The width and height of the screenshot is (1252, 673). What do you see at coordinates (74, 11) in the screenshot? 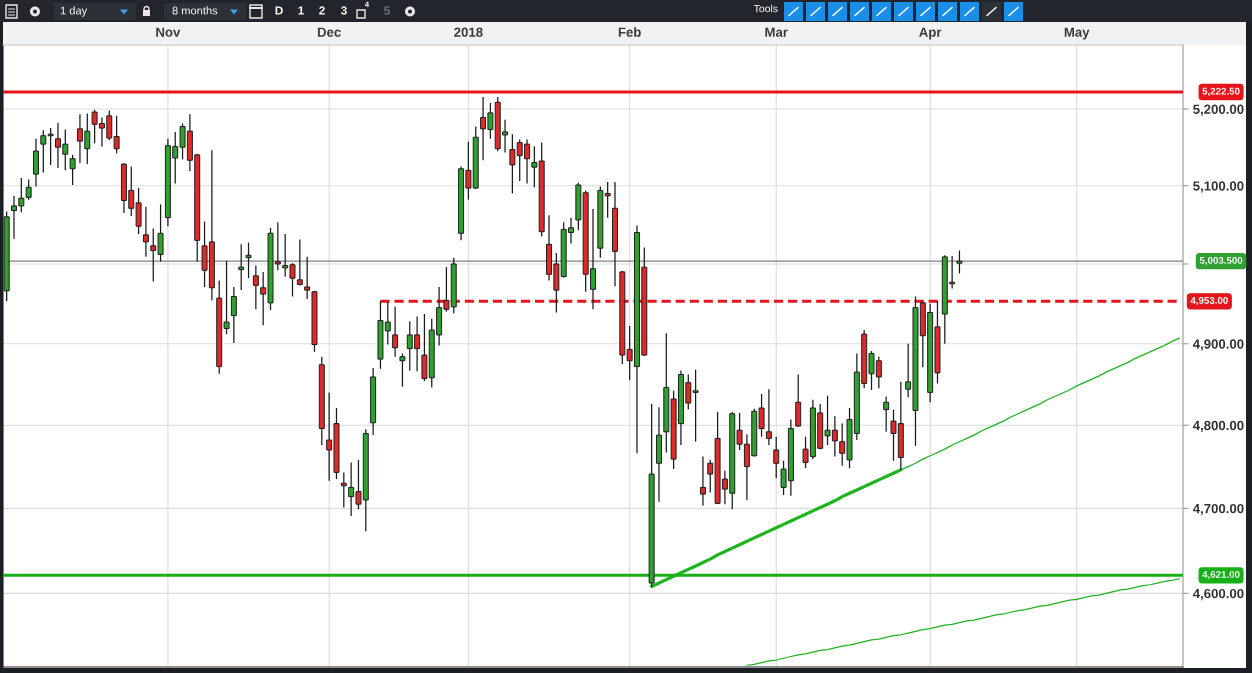
I see `text: 1 day` at bounding box center [74, 11].